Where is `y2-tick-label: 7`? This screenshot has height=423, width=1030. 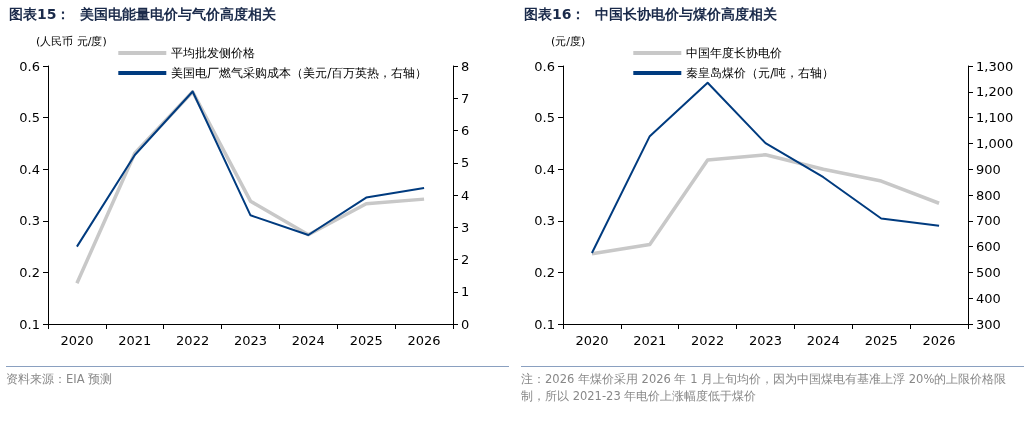 y2-tick-label: 7 is located at coordinates (465, 98).